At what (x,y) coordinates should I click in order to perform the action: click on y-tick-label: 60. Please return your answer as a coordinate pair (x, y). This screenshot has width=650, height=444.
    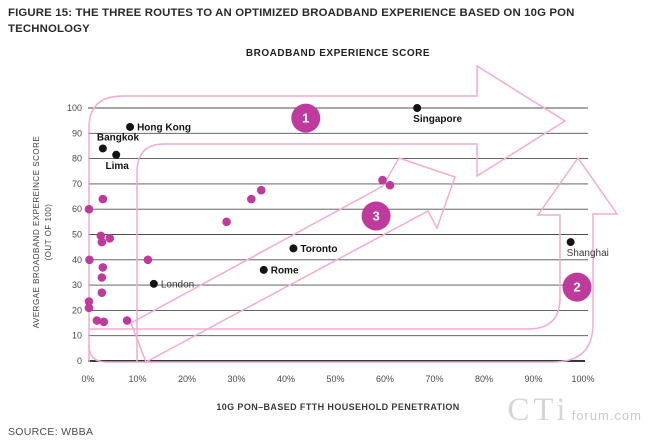
    Looking at the image, I should click on (77, 209).